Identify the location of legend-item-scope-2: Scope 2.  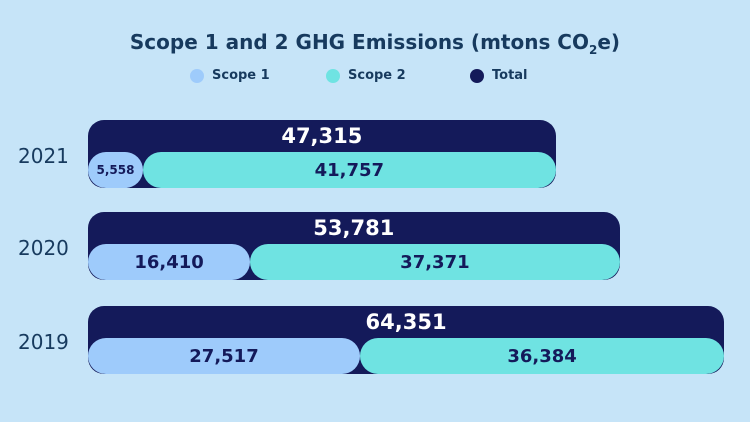
(366, 75).